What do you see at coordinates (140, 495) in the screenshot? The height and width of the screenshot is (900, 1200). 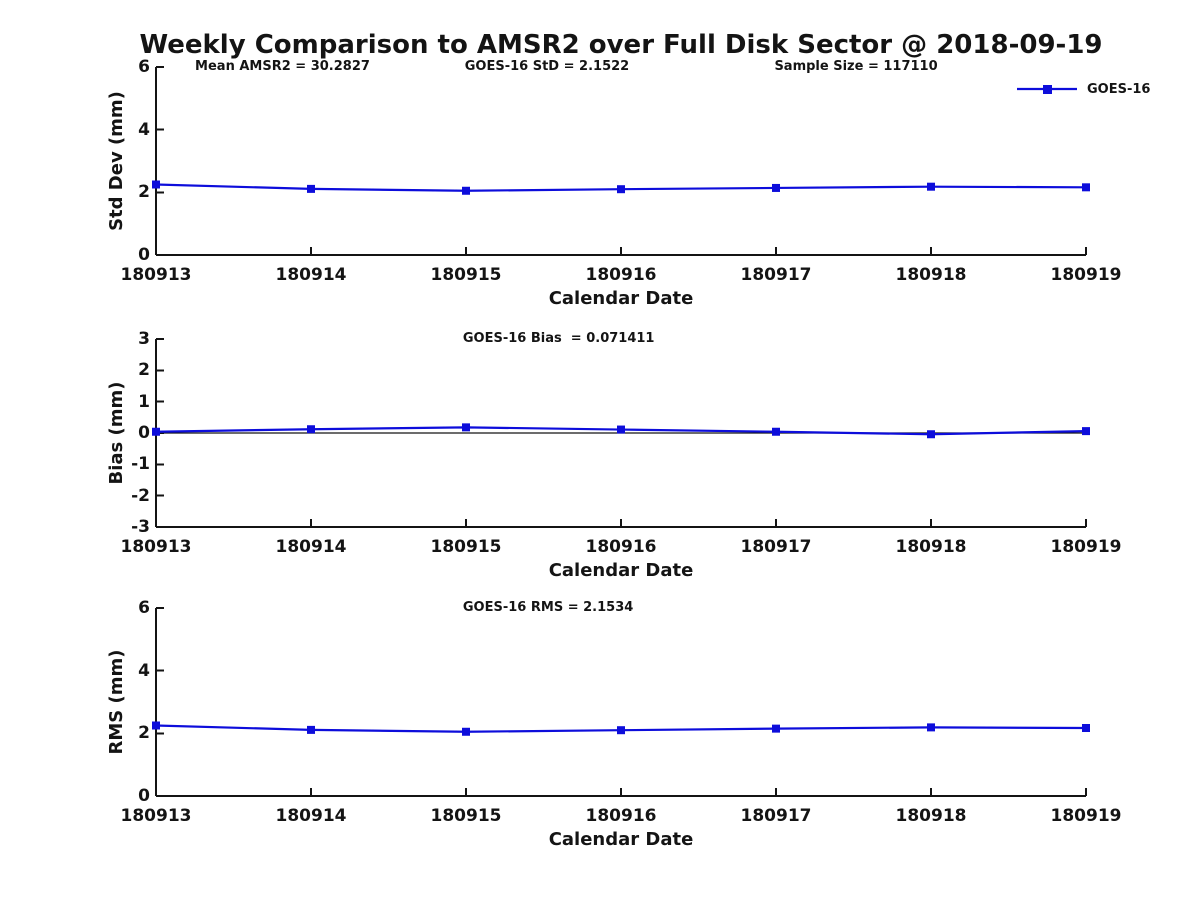 I see `y-tick-label: -2` at bounding box center [140, 495].